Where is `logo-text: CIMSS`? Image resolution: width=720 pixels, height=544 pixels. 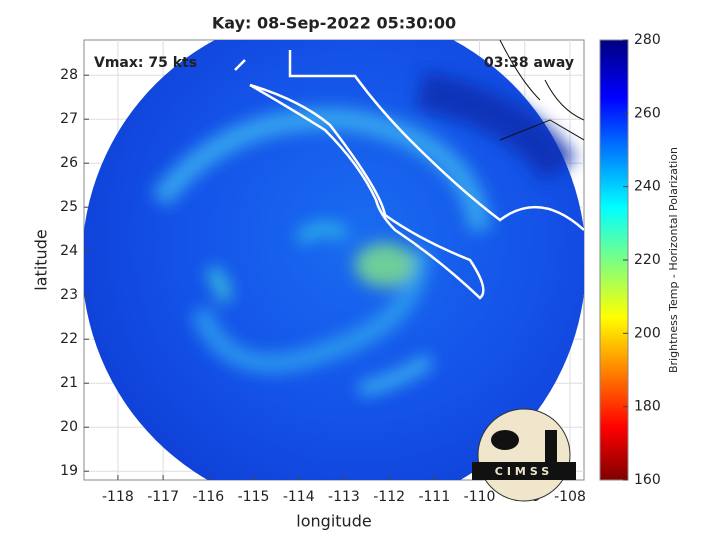 logo-text: CIMSS is located at coordinates (524, 471).